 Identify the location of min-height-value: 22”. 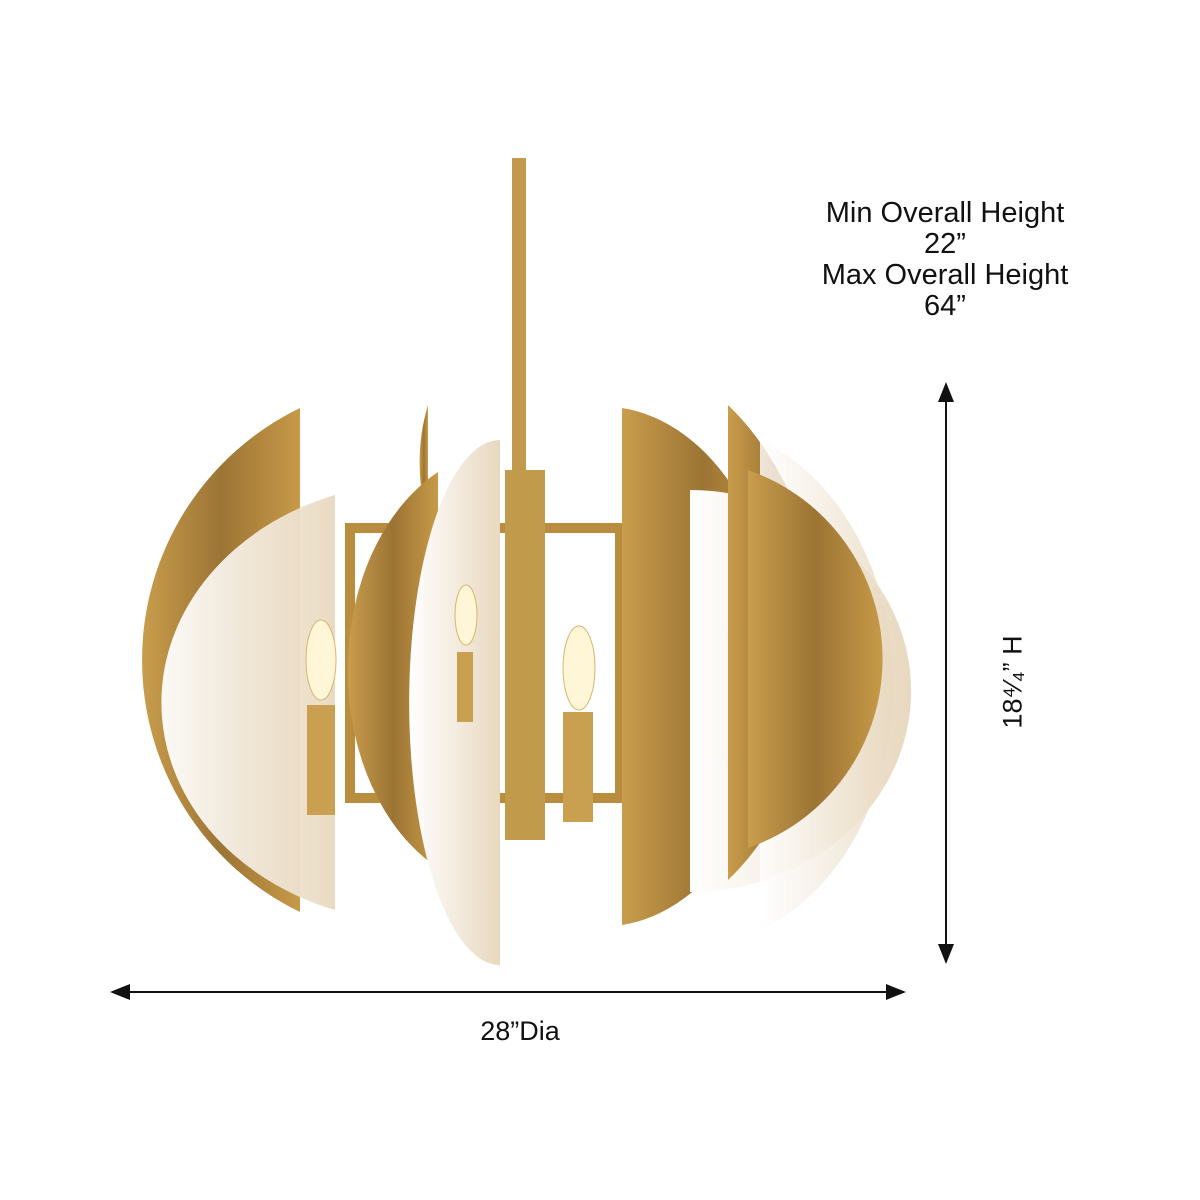
(945, 244).